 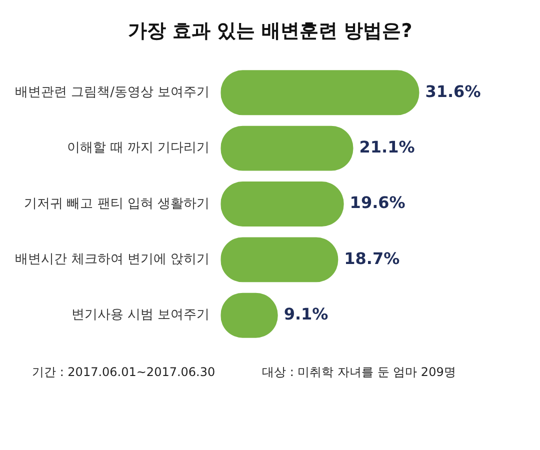 I want to click on text: 기간 : 2017.06.01~2017.06.30, so click(x=124, y=372).